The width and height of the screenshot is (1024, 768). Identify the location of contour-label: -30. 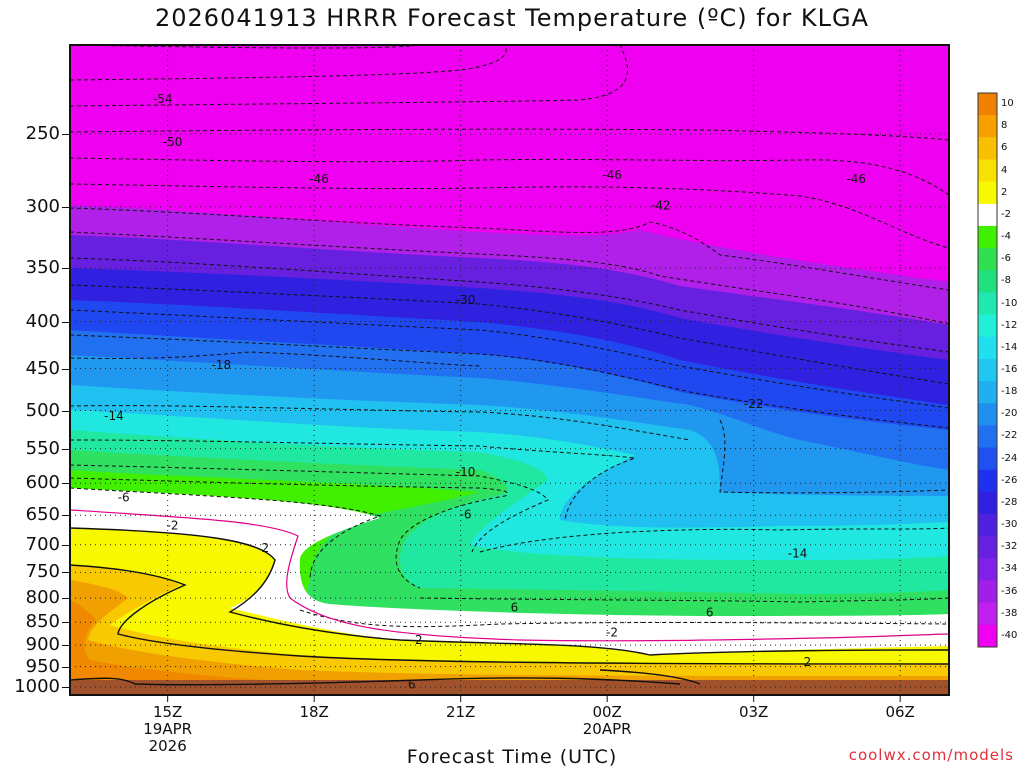
(466, 300).